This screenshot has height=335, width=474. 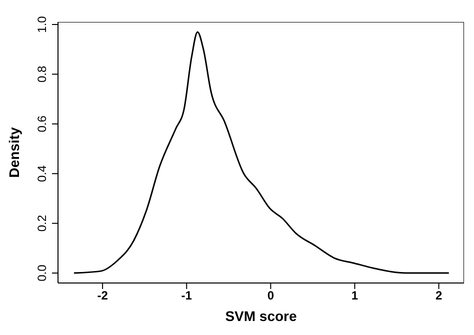 I want to click on x-tick-label: 0, so click(x=270, y=295).